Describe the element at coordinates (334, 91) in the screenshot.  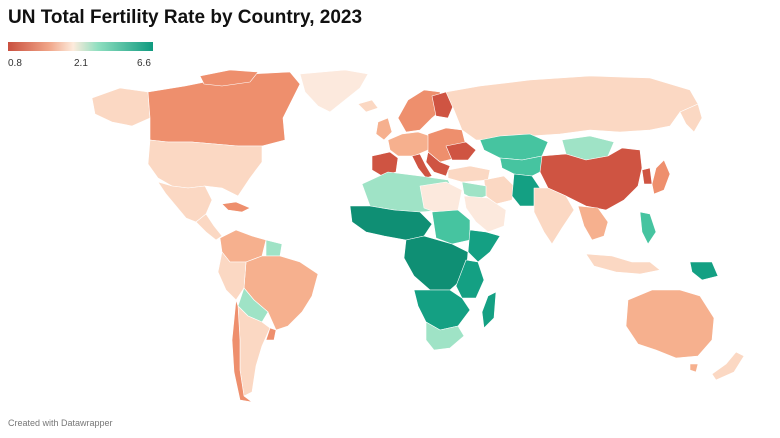
I see `region-greenland` at that location.